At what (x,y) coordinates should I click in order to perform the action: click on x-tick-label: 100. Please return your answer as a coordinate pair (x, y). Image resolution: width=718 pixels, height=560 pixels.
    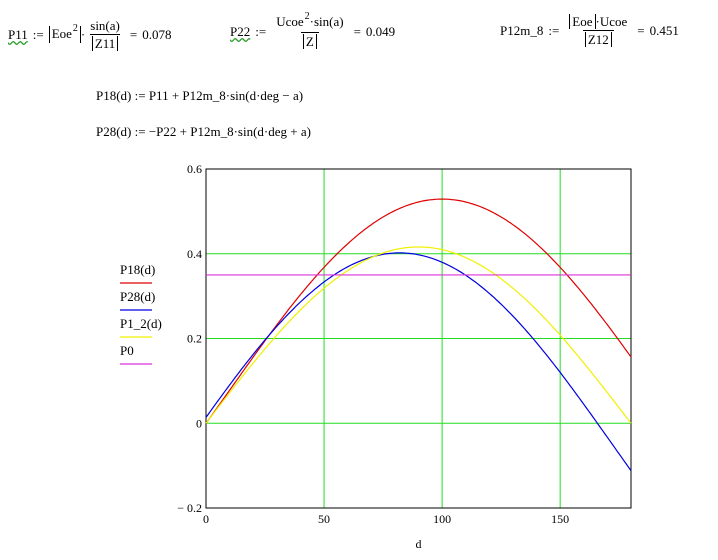
    Looking at the image, I should click on (442, 519).